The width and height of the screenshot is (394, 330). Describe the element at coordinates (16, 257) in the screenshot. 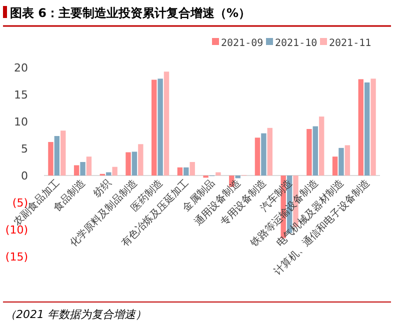

I see `y-tick-label: (15)` at that location.